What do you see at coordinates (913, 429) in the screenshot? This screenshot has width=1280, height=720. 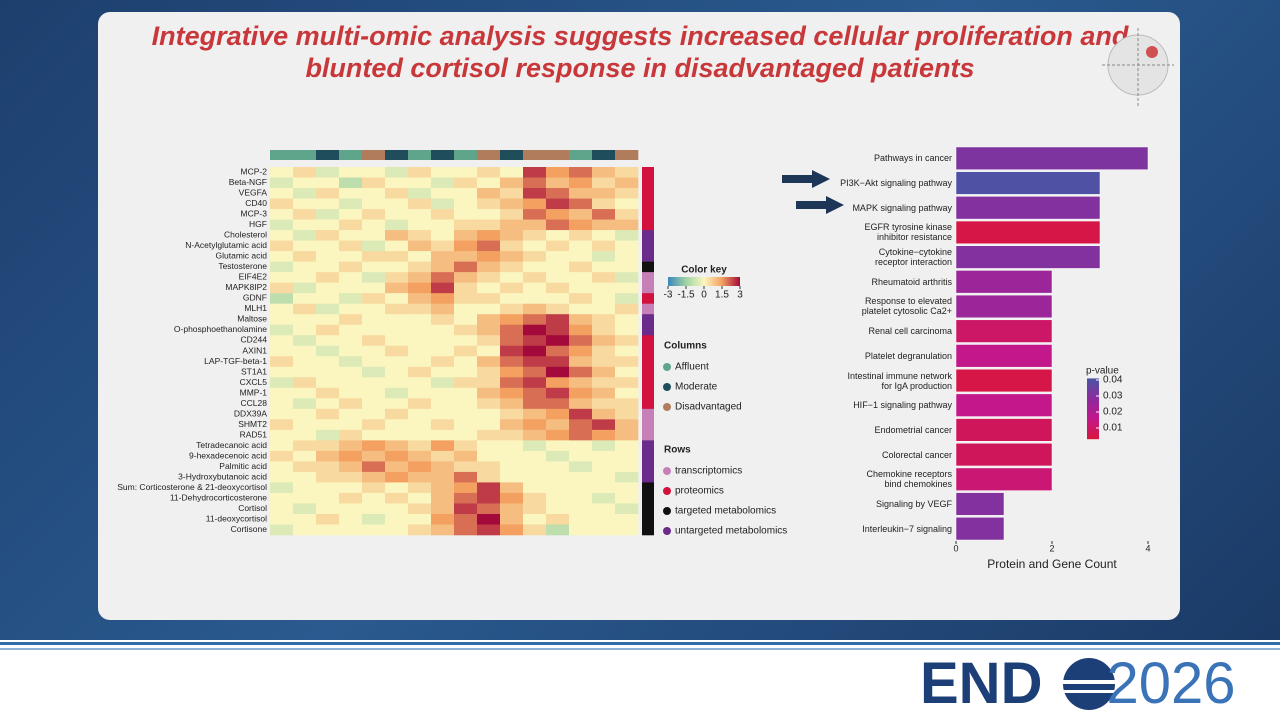 I see `bar-label: Endometrial cancer` at bounding box center [913, 429].